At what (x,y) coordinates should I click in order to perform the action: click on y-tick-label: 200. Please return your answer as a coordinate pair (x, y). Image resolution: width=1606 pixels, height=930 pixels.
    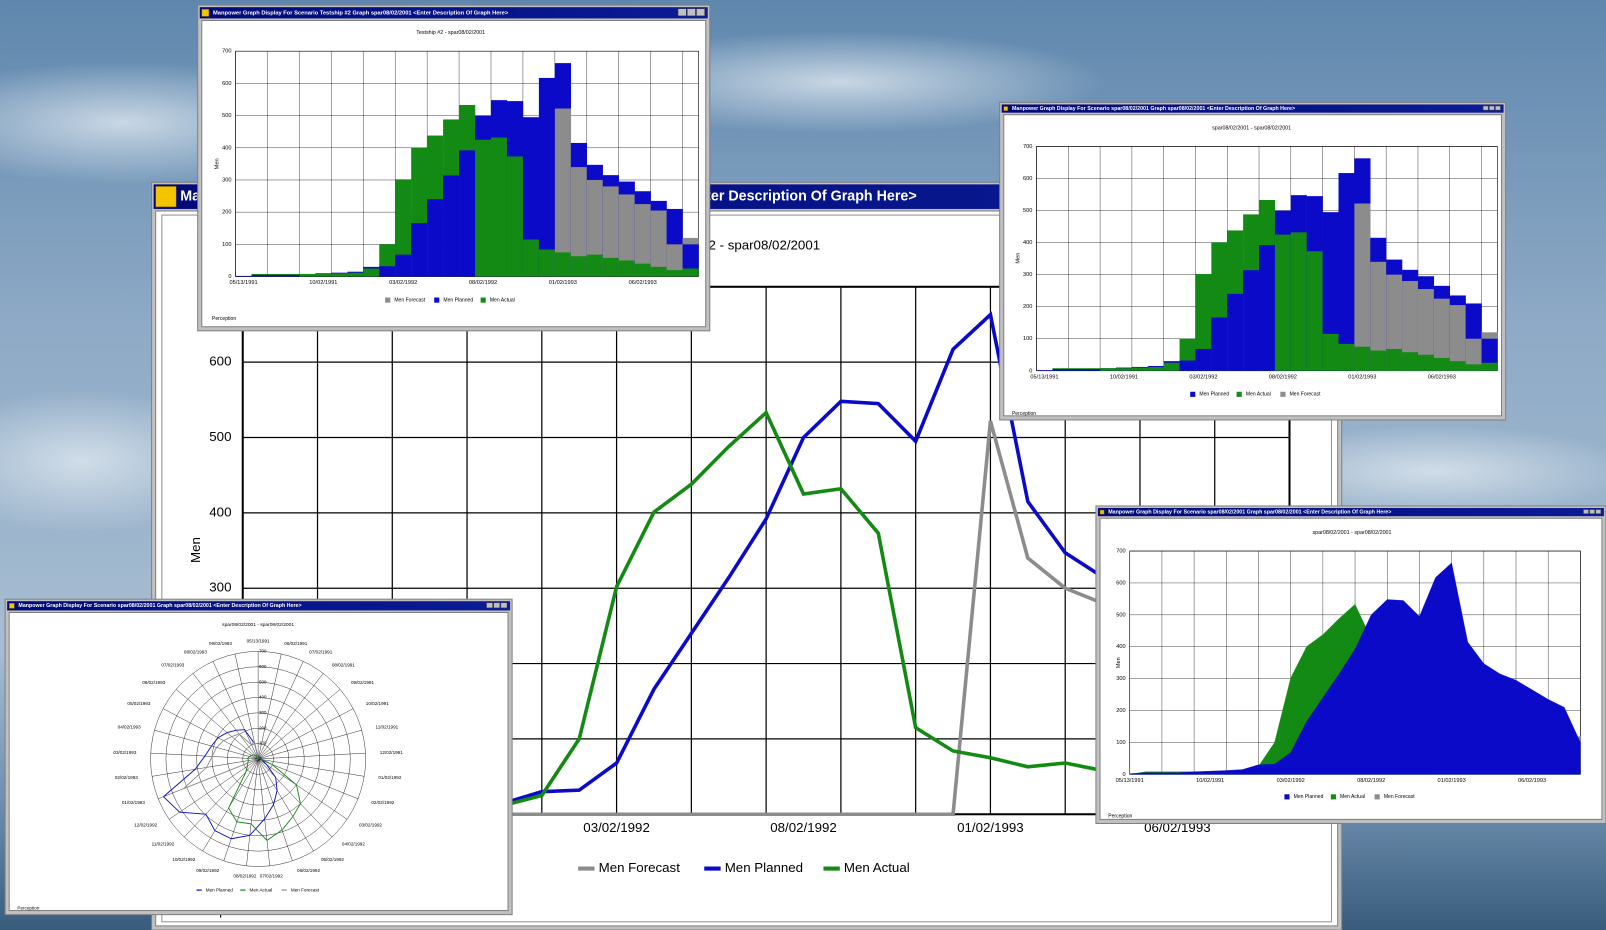
    Looking at the image, I should click on (1120, 711).